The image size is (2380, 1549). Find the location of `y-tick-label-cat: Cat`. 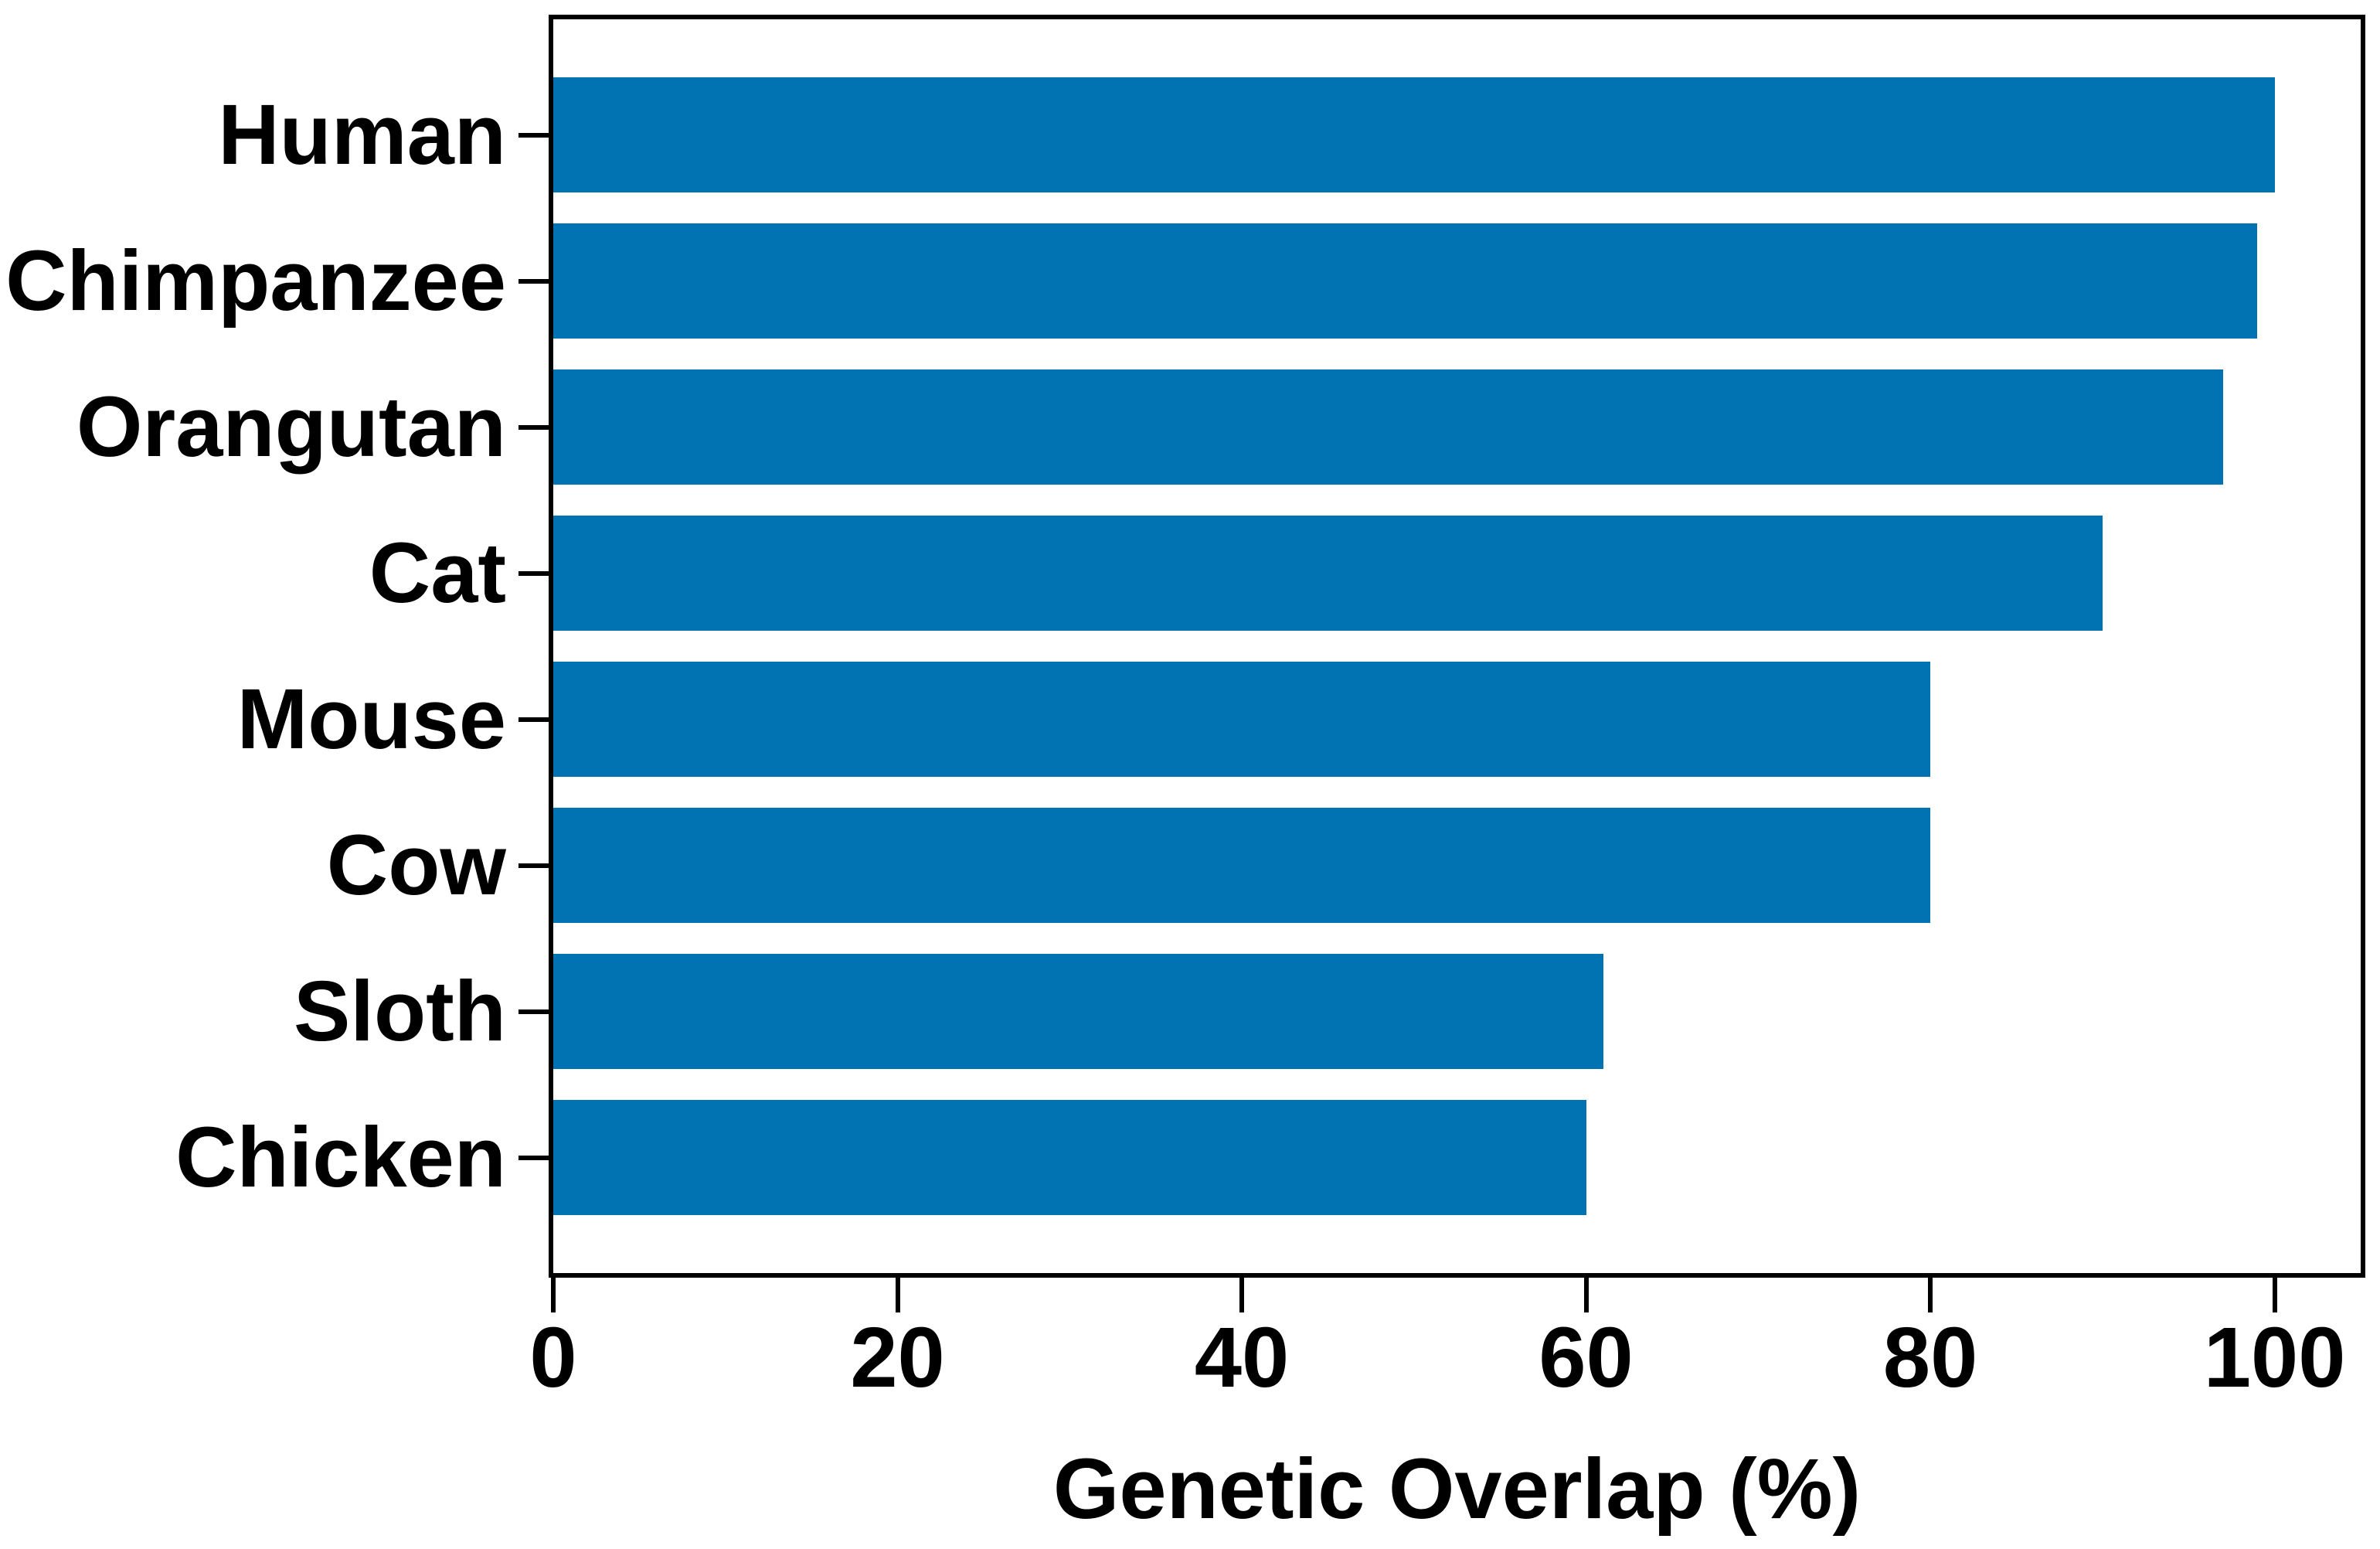

y-tick-label-cat: Cat is located at coordinates (438, 573).